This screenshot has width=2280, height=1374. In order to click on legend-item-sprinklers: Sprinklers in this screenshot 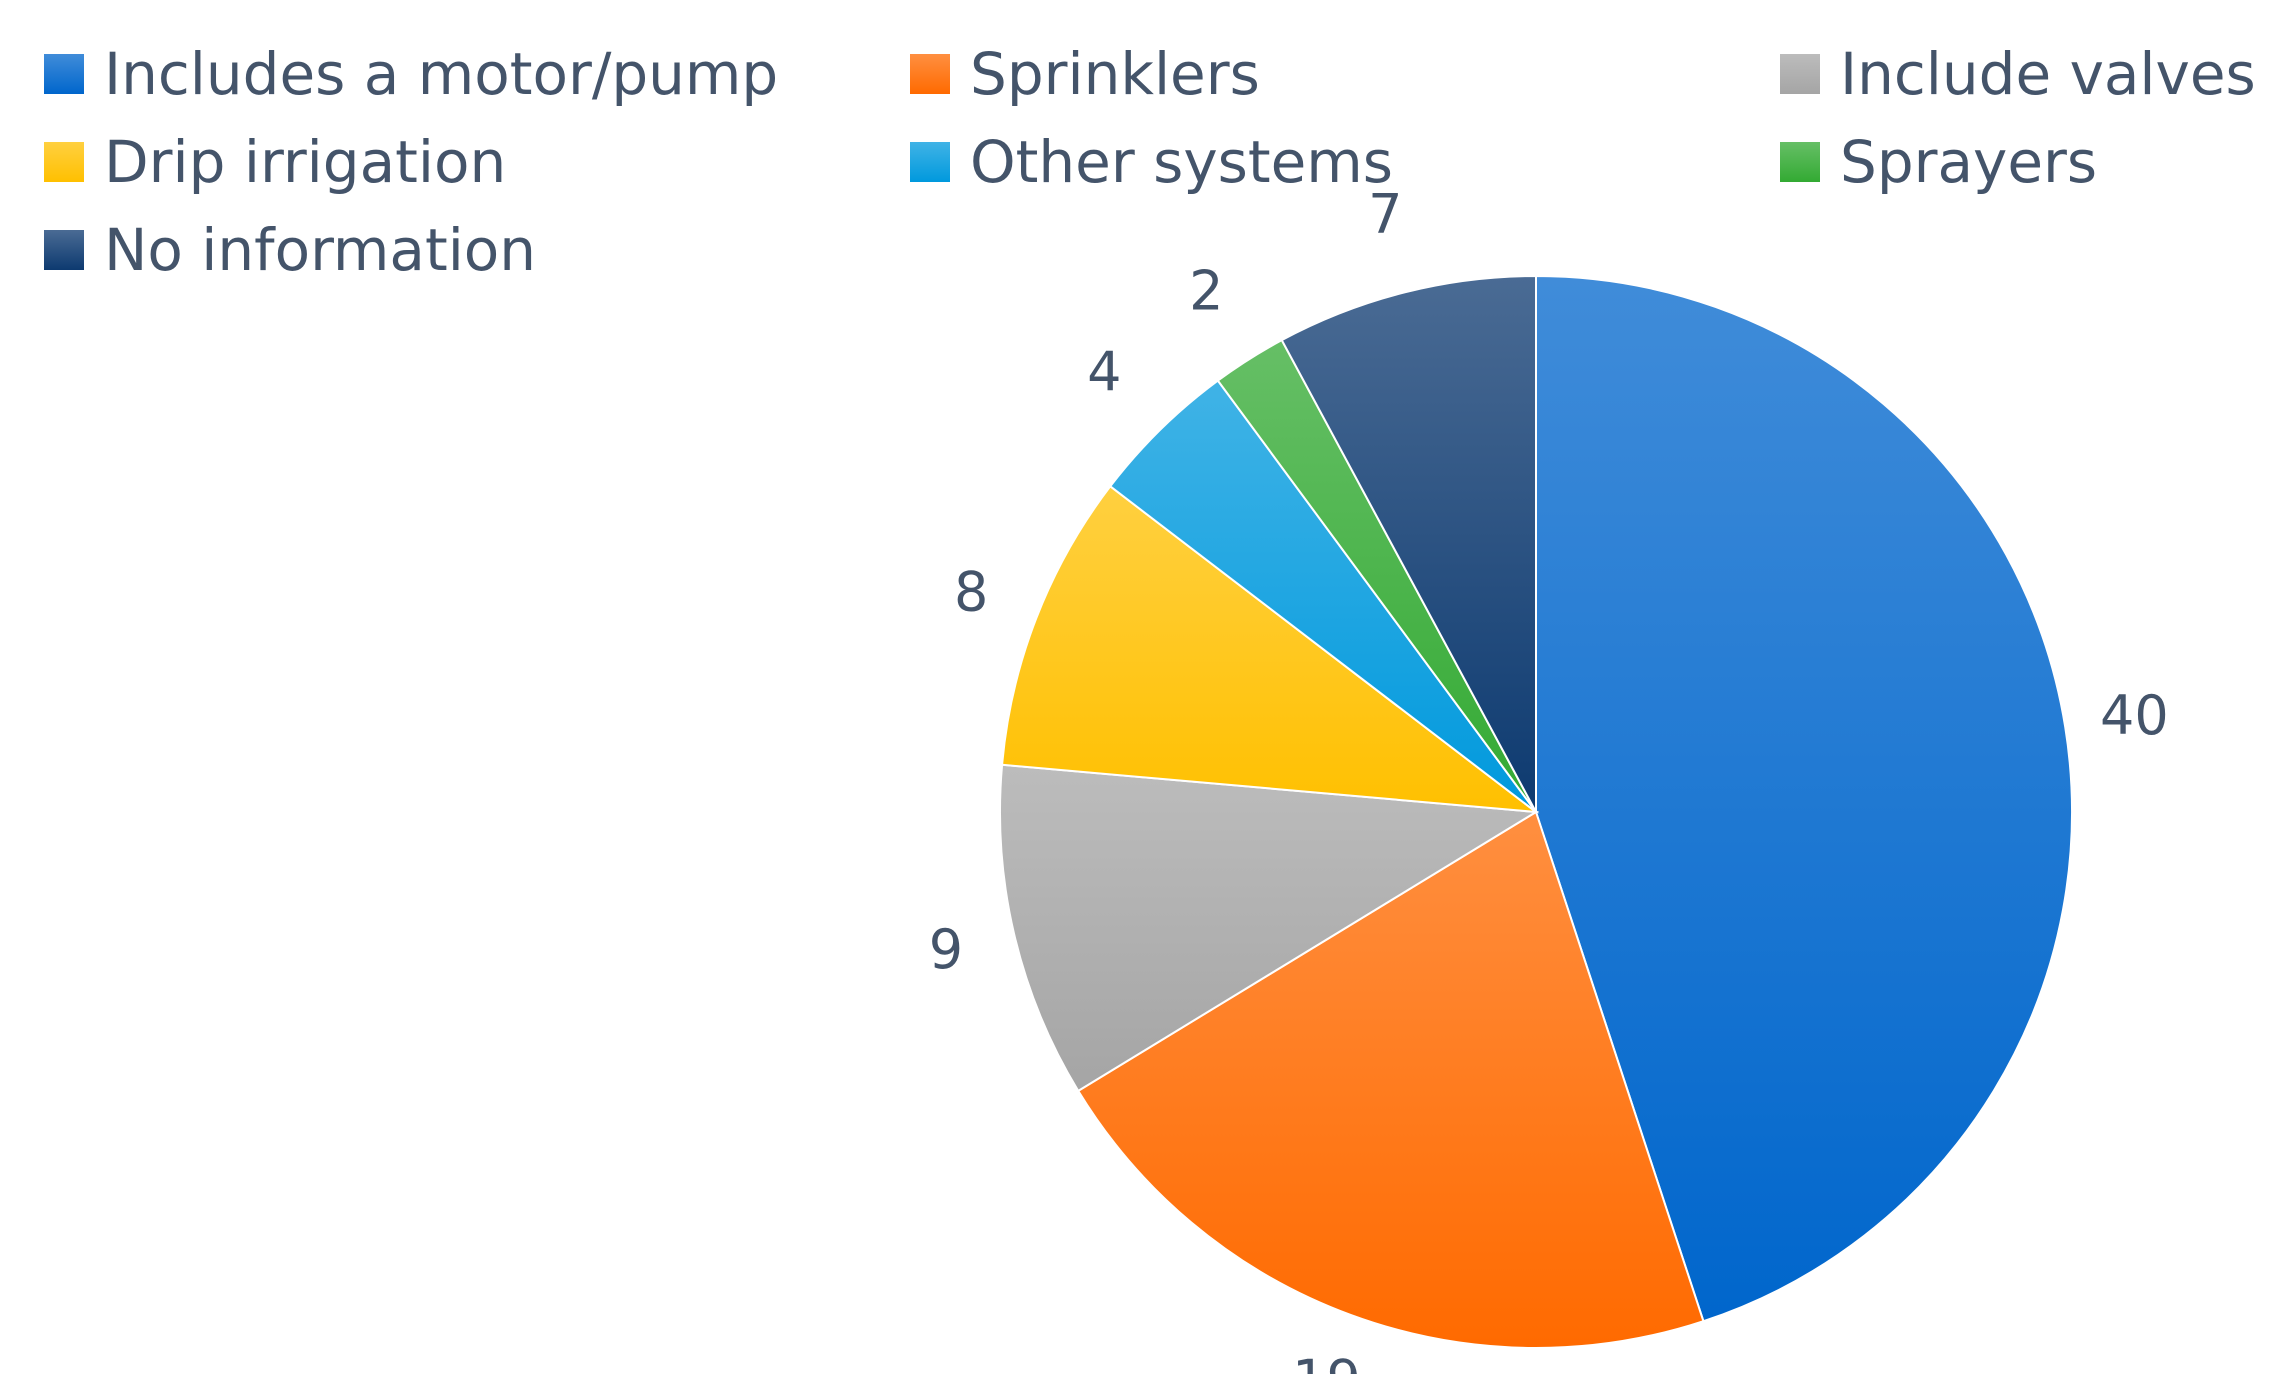, I will do `click(1085, 74)`.